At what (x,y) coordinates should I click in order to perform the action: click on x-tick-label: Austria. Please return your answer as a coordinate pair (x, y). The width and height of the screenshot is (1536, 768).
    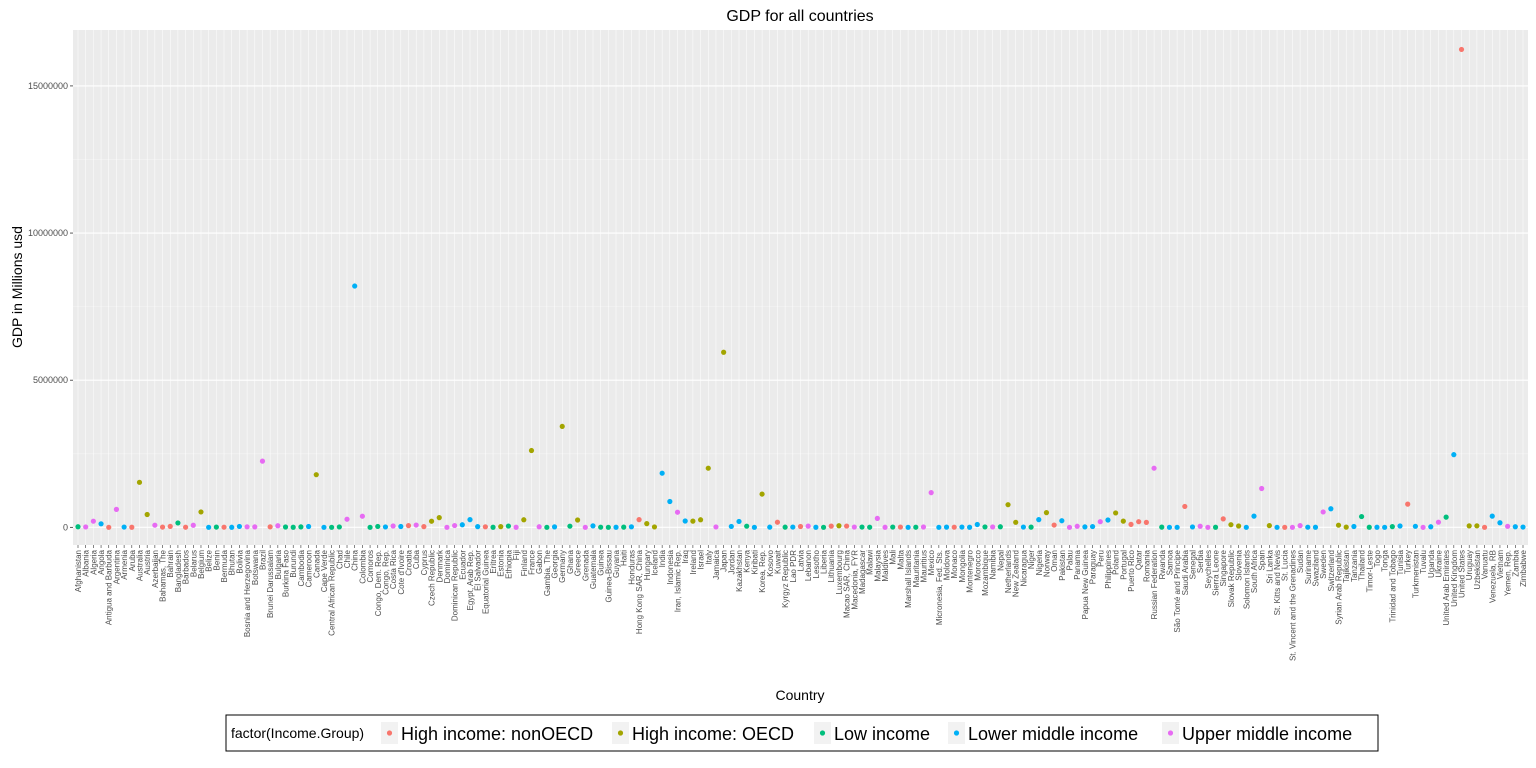
    Looking at the image, I should click on (147, 561).